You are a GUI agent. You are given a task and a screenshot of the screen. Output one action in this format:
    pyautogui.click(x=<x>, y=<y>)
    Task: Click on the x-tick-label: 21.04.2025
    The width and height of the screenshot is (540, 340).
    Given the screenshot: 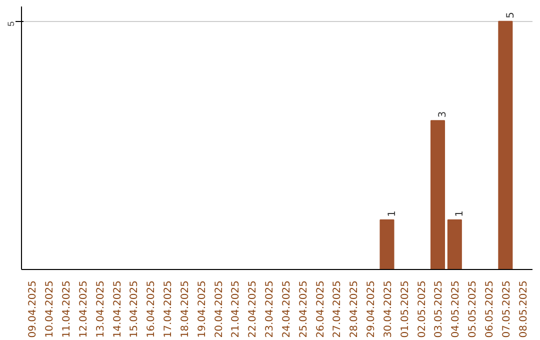 What is the action you would take?
    pyautogui.click(x=236, y=309)
    